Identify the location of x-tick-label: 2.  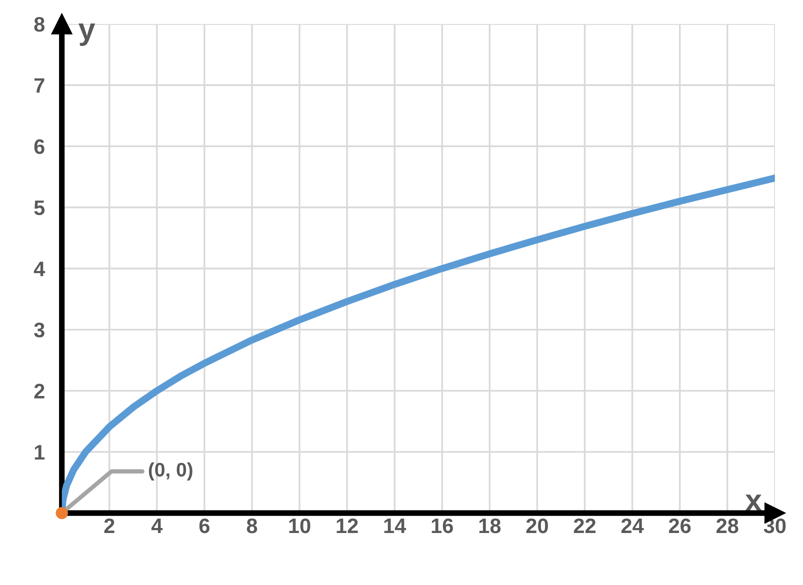
(109, 526).